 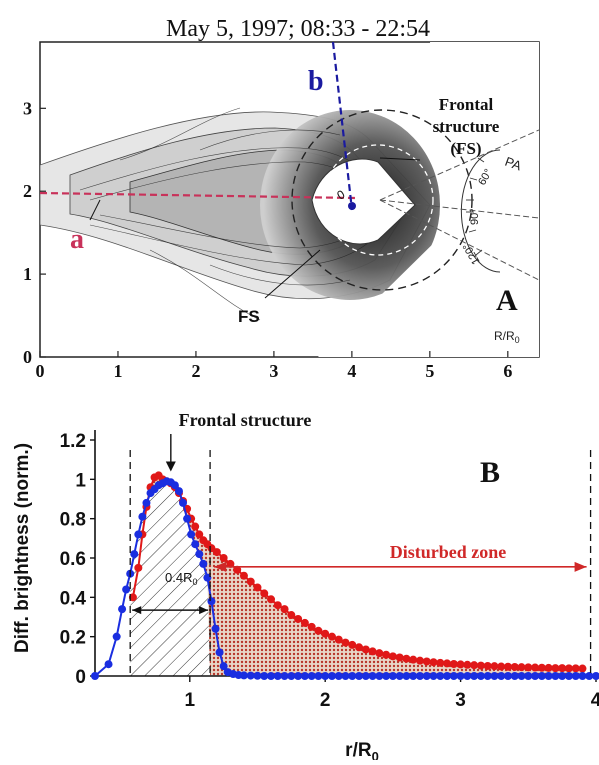 I want to click on disturbed-zone-arrow-left-head, so click(x=220, y=566).